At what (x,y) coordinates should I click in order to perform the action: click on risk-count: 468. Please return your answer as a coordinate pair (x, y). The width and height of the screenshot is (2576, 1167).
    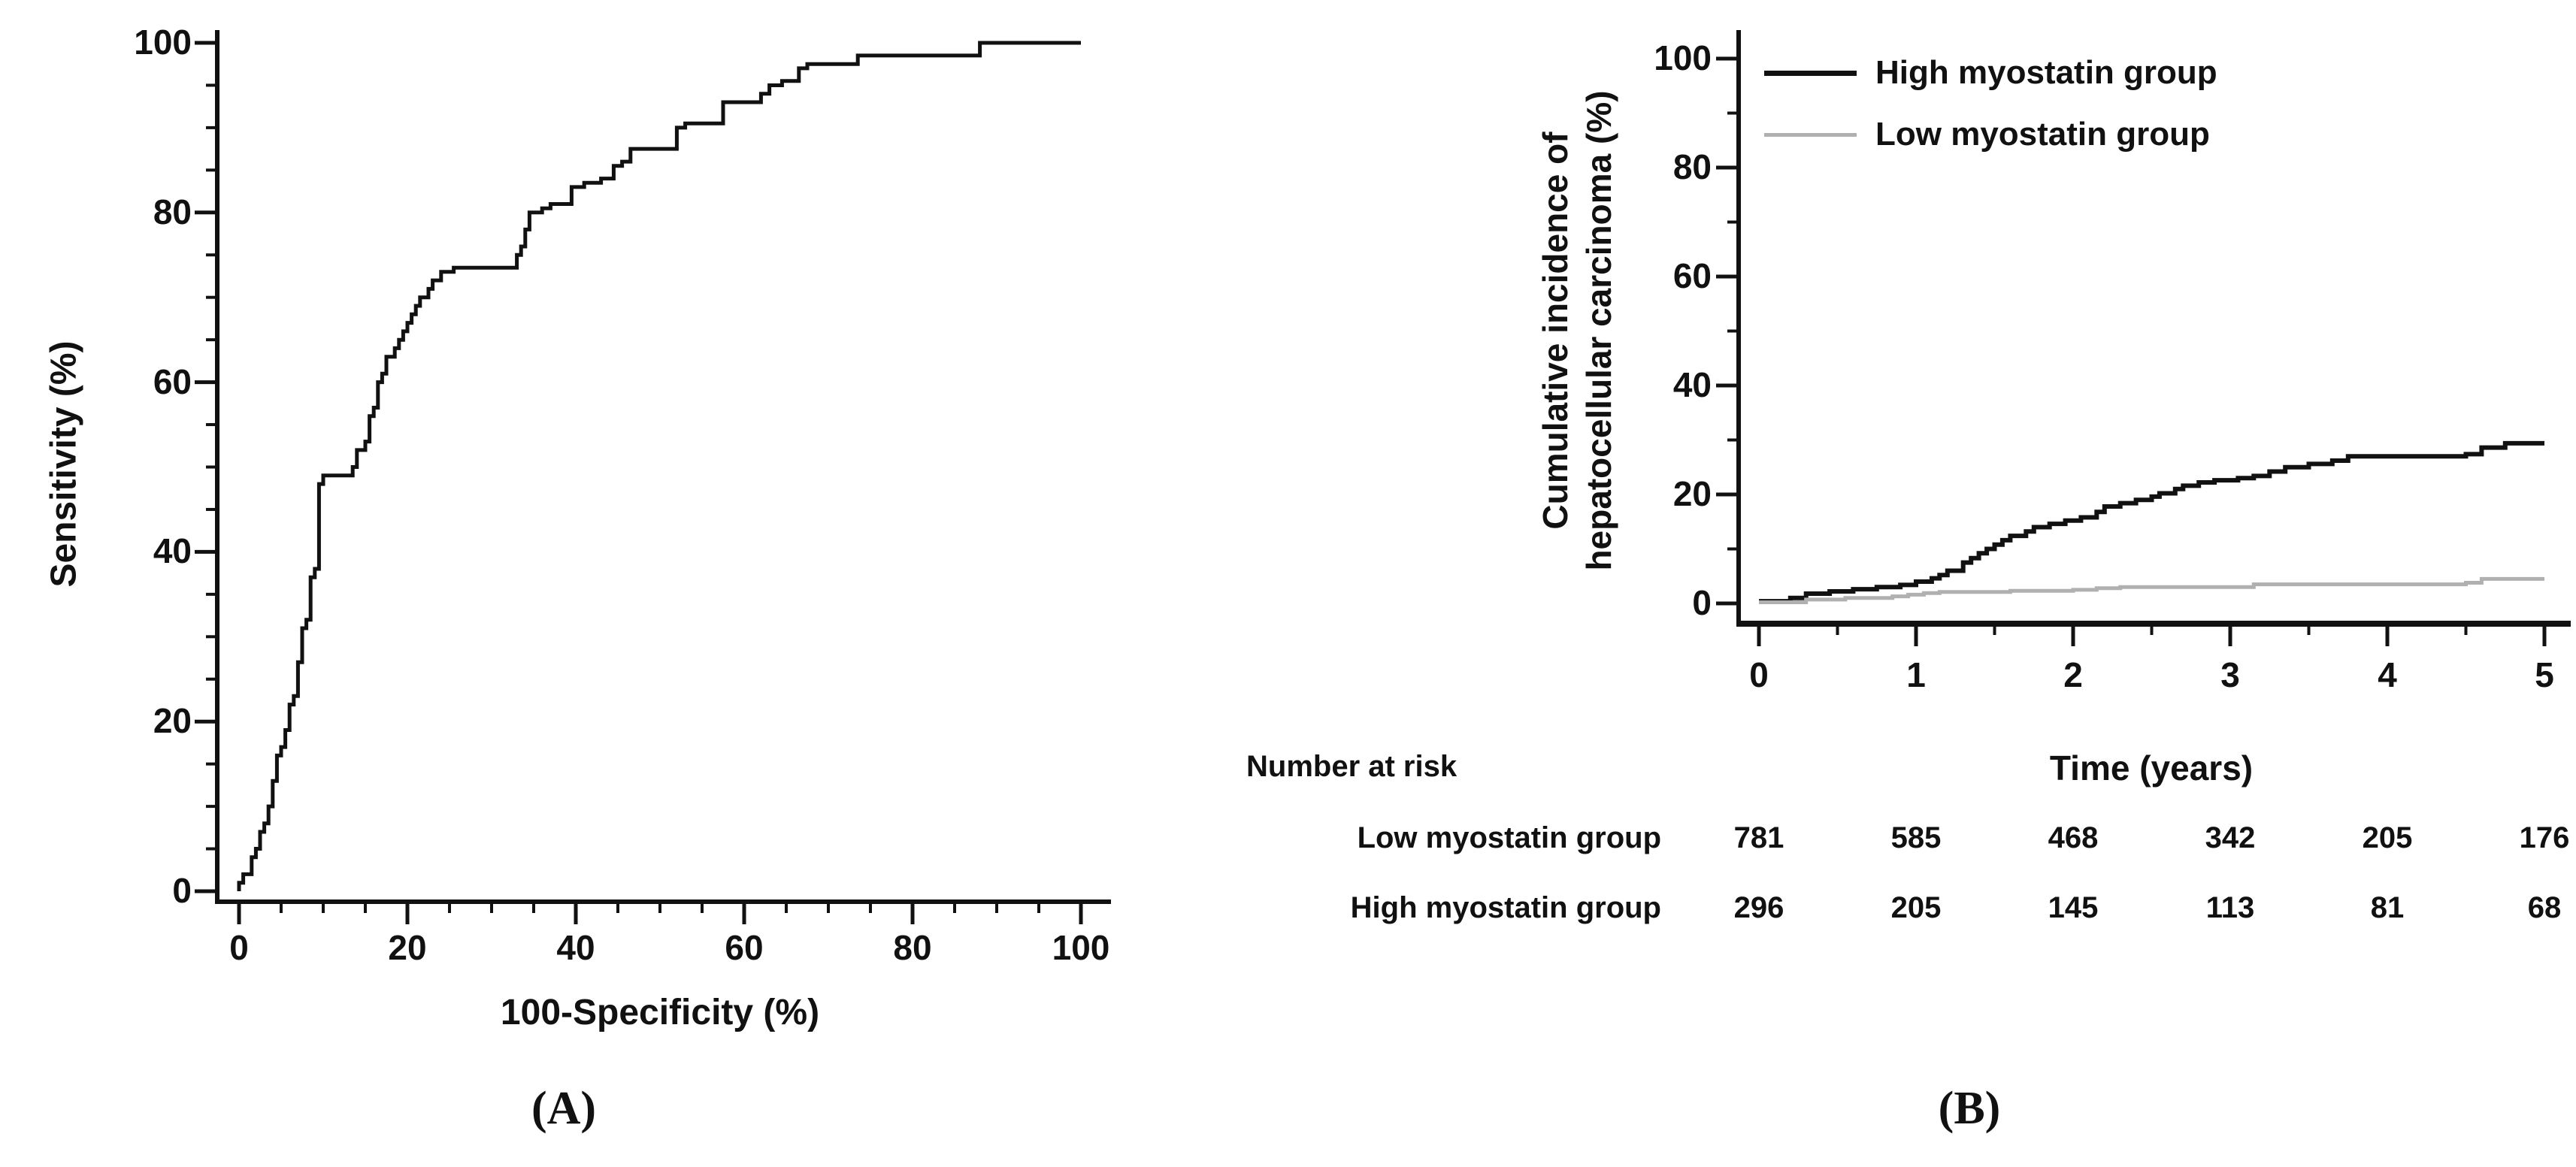
    Looking at the image, I should click on (2073, 838).